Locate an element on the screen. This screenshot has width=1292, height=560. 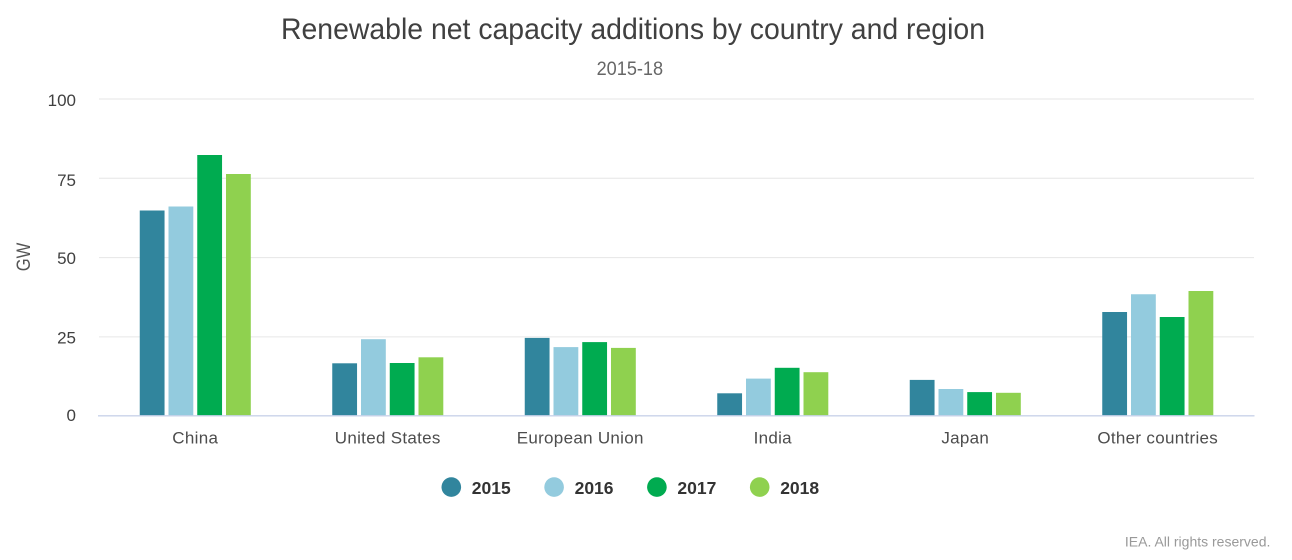
svg-text: 2017 is located at coordinates (696, 488).